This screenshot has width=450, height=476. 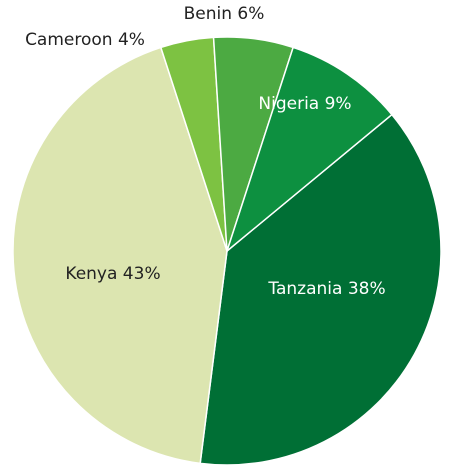 What do you see at coordinates (304, 104) in the screenshot?
I see `slice-label-nigeria: Nigeria 9%` at bounding box center [304, 104].